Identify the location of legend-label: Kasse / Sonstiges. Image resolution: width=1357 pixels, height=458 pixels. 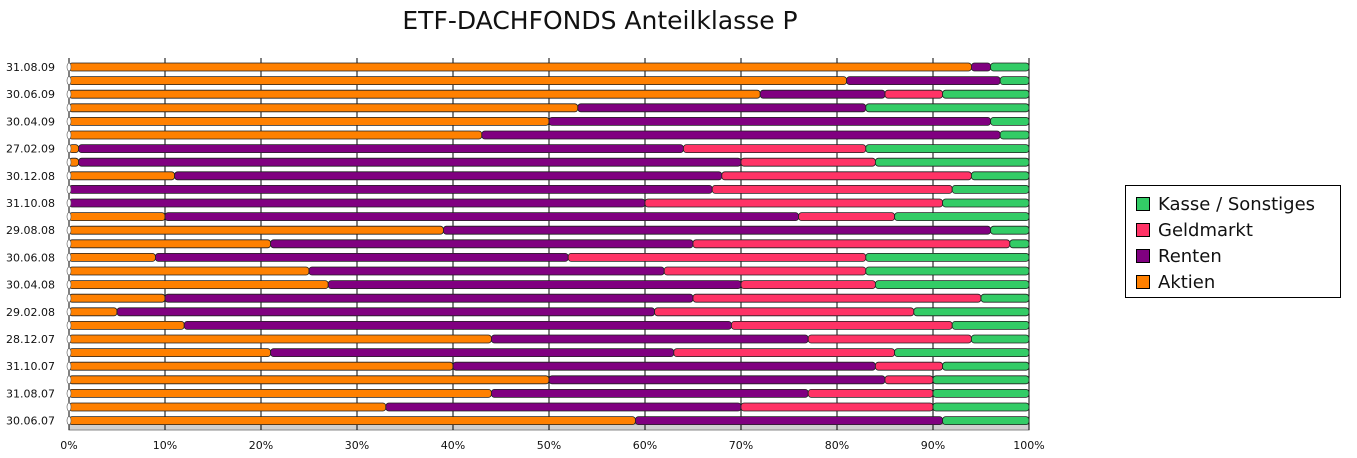
(1237, 204).